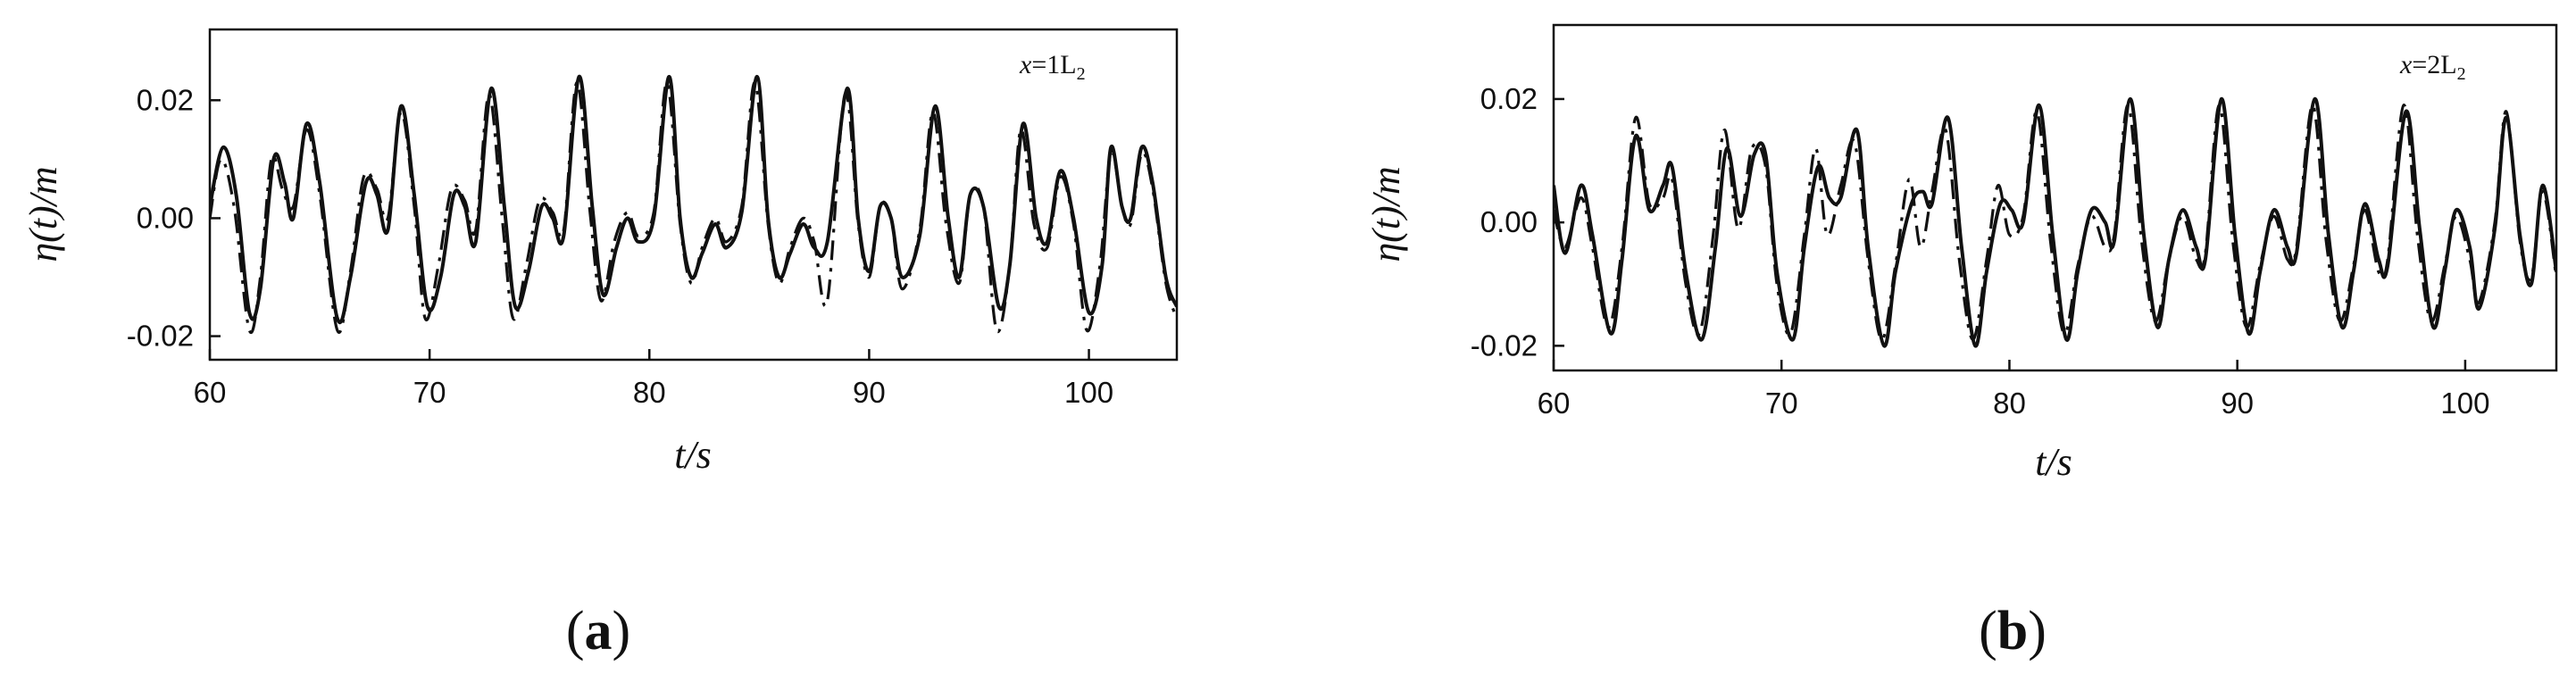 This screenshot has height=682, width=2576. What do you see at coordinates (2237, 403) in the screenshot?
I see `panel-b-x-tick-label: 90` at bounding box center [2237, 403].